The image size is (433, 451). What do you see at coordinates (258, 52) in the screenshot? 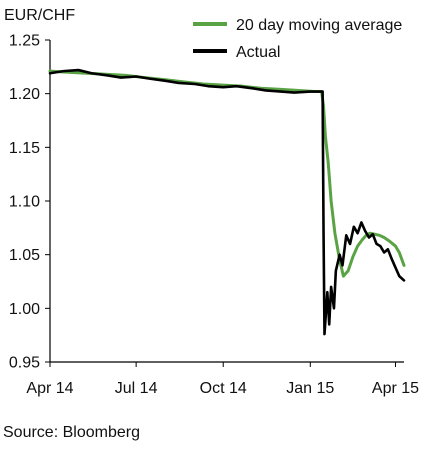
I see `legend-label-actual: Actual` at bounding box center [258, 52].